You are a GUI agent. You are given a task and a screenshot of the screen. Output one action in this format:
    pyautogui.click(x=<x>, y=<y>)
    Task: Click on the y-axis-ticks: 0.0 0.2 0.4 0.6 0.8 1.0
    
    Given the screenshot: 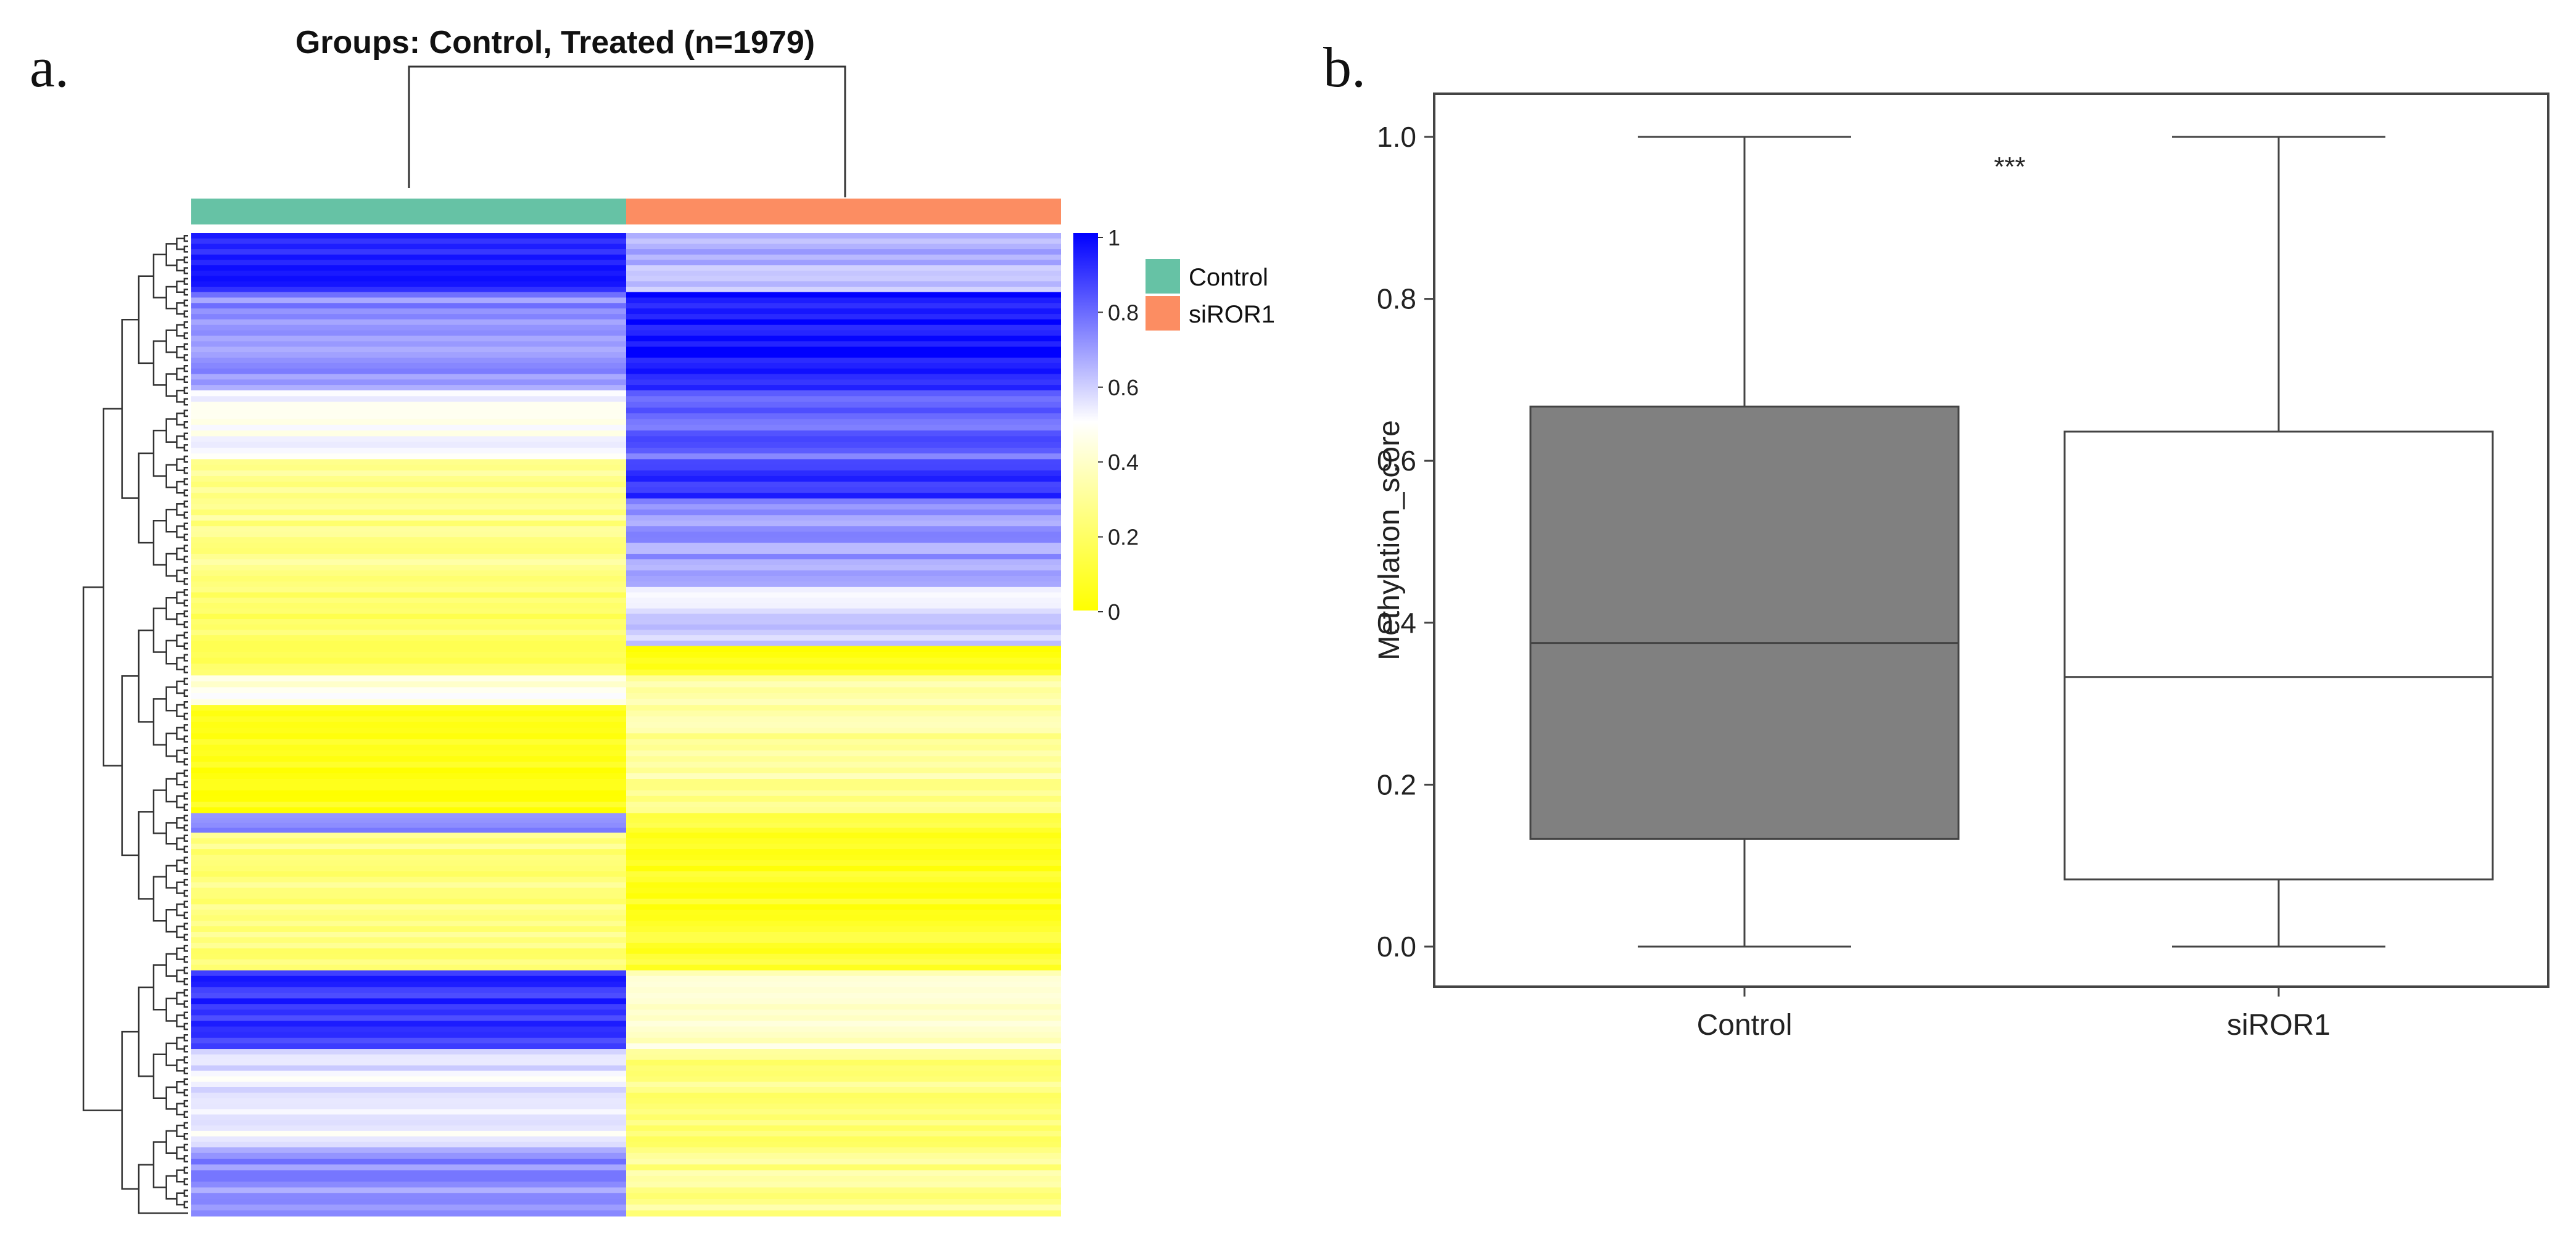 What is the action you would take?
    pyautogui.click(x=1405, y=542)
    